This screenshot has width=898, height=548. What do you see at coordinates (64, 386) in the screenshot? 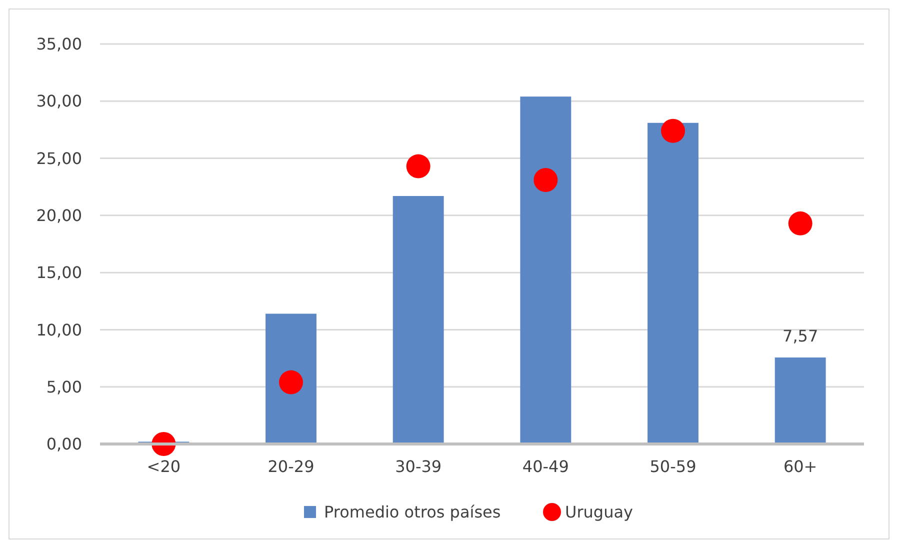
I see `y-tick-label: 5,00` at bounding box center [64, 386].